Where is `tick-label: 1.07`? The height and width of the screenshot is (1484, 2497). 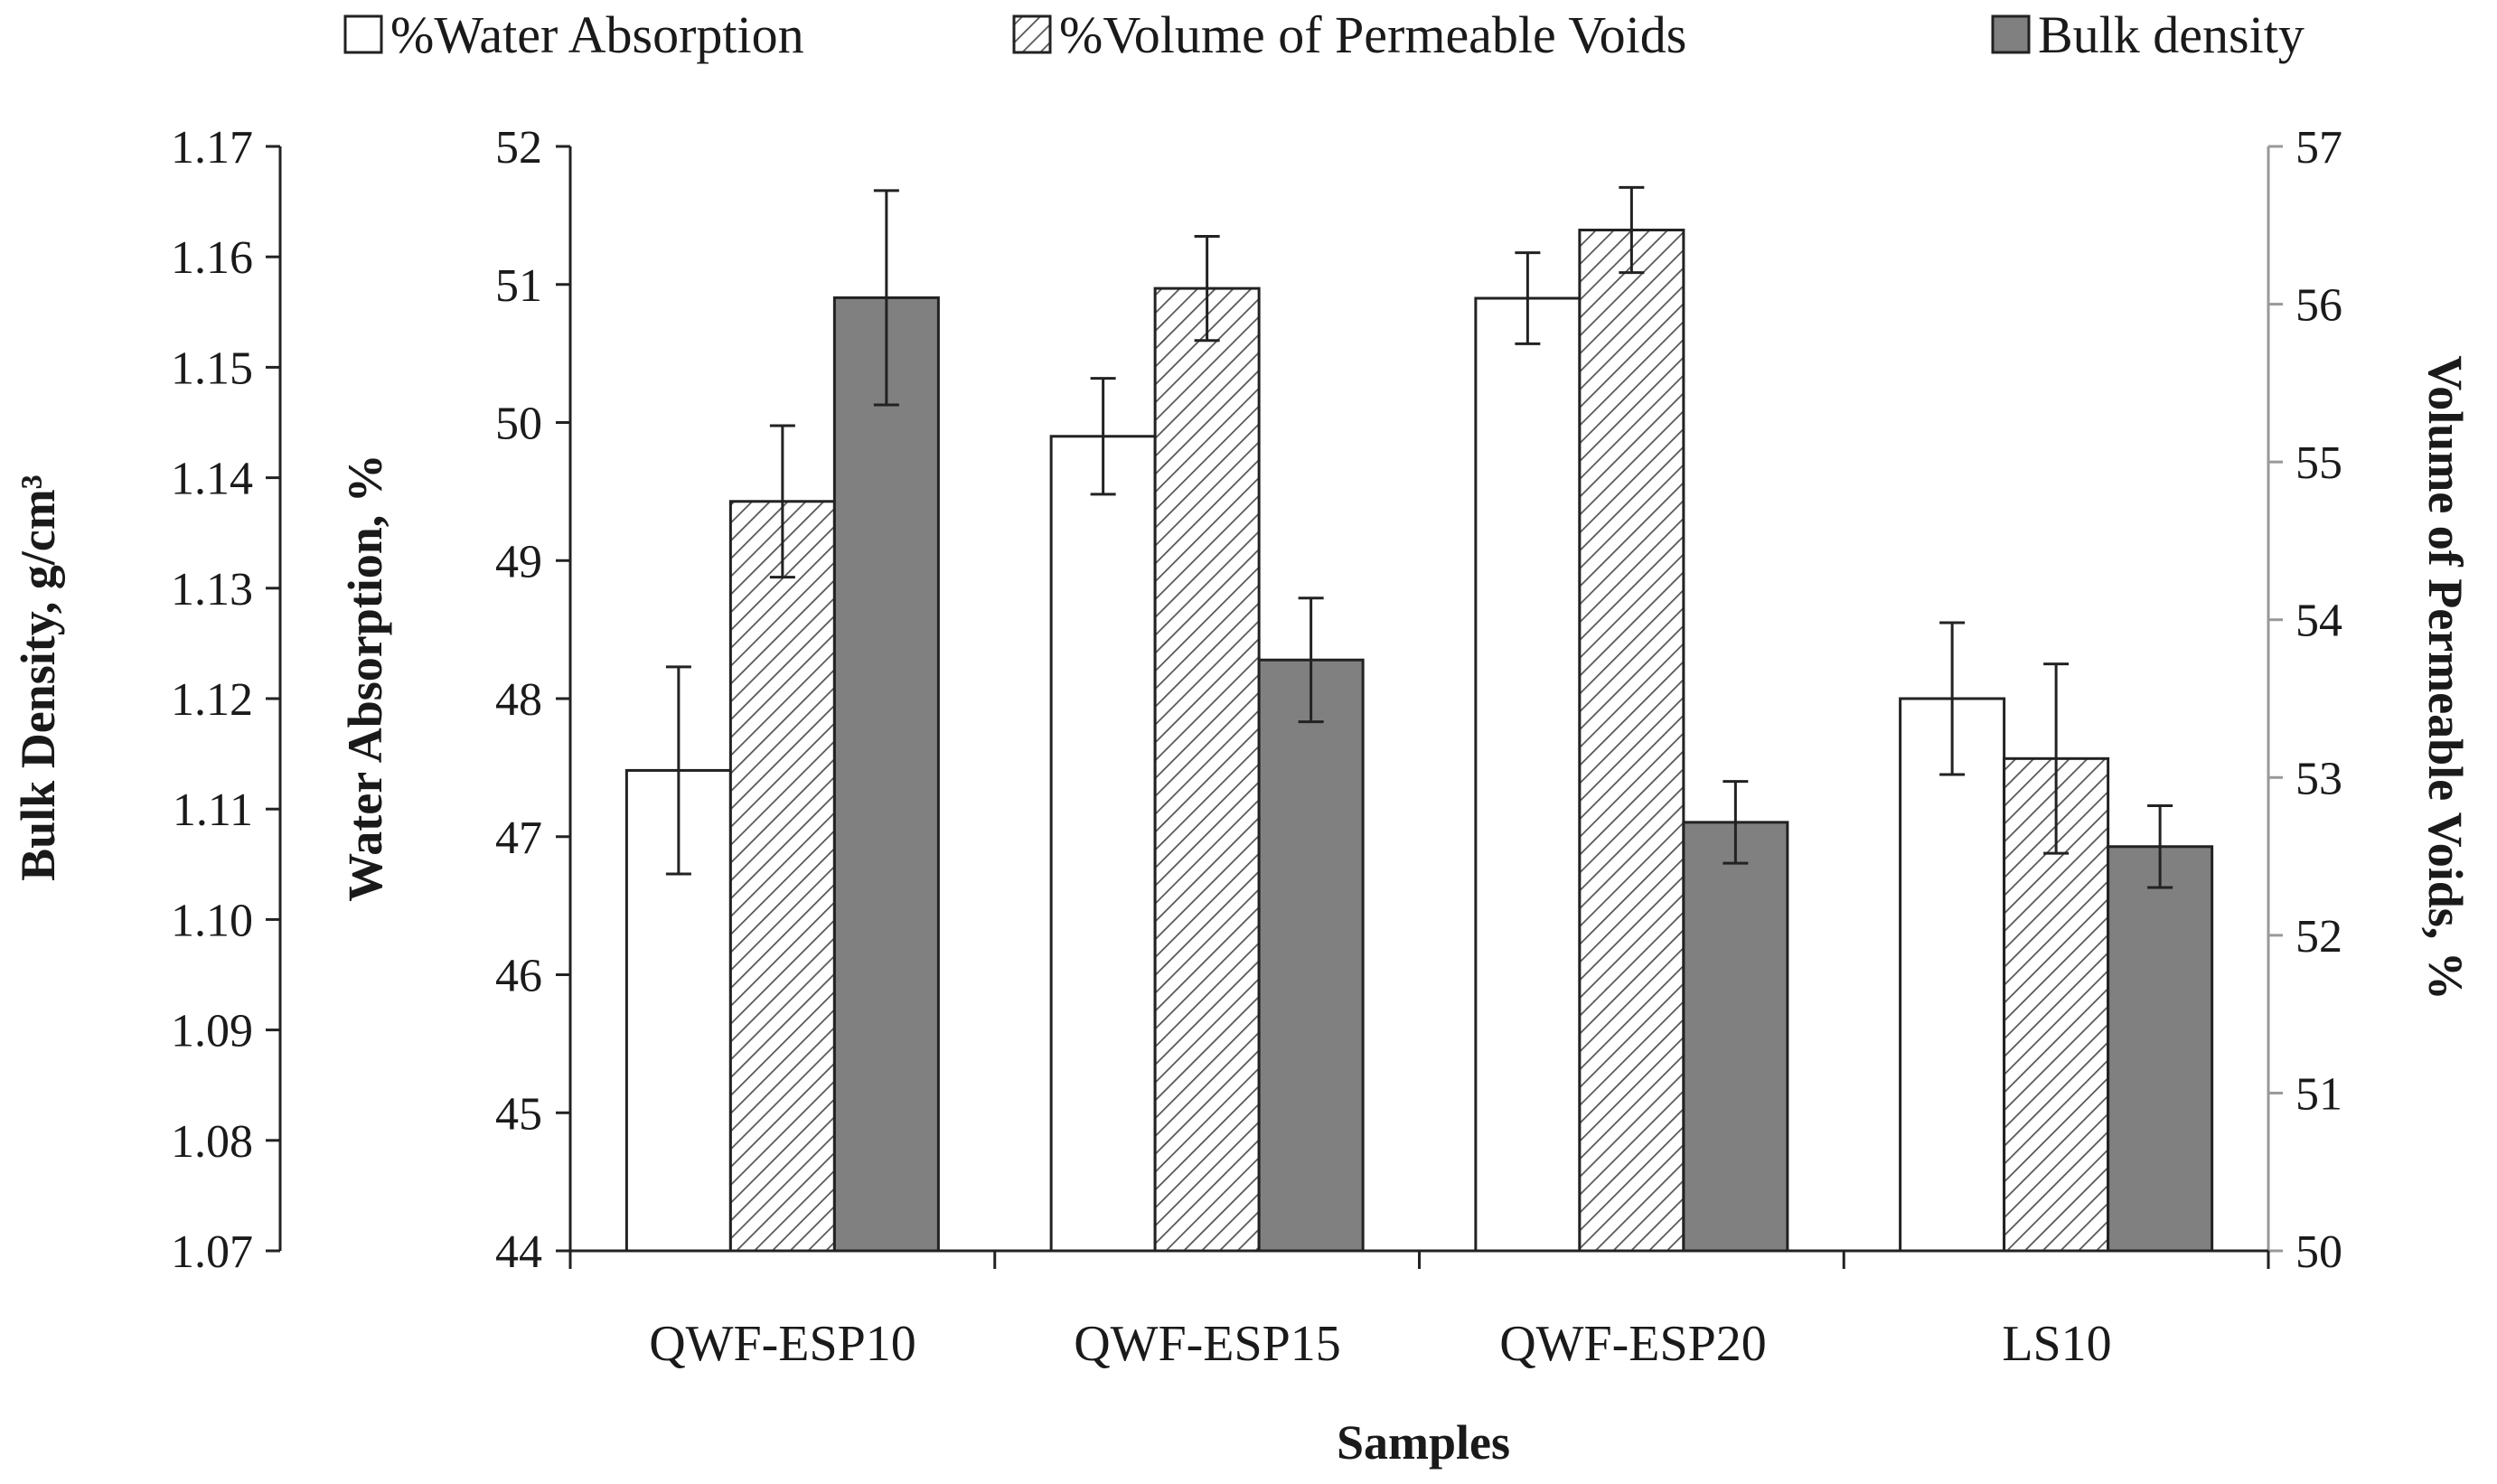
tick-label: 1.07 is located at coordinates (212, 1252).